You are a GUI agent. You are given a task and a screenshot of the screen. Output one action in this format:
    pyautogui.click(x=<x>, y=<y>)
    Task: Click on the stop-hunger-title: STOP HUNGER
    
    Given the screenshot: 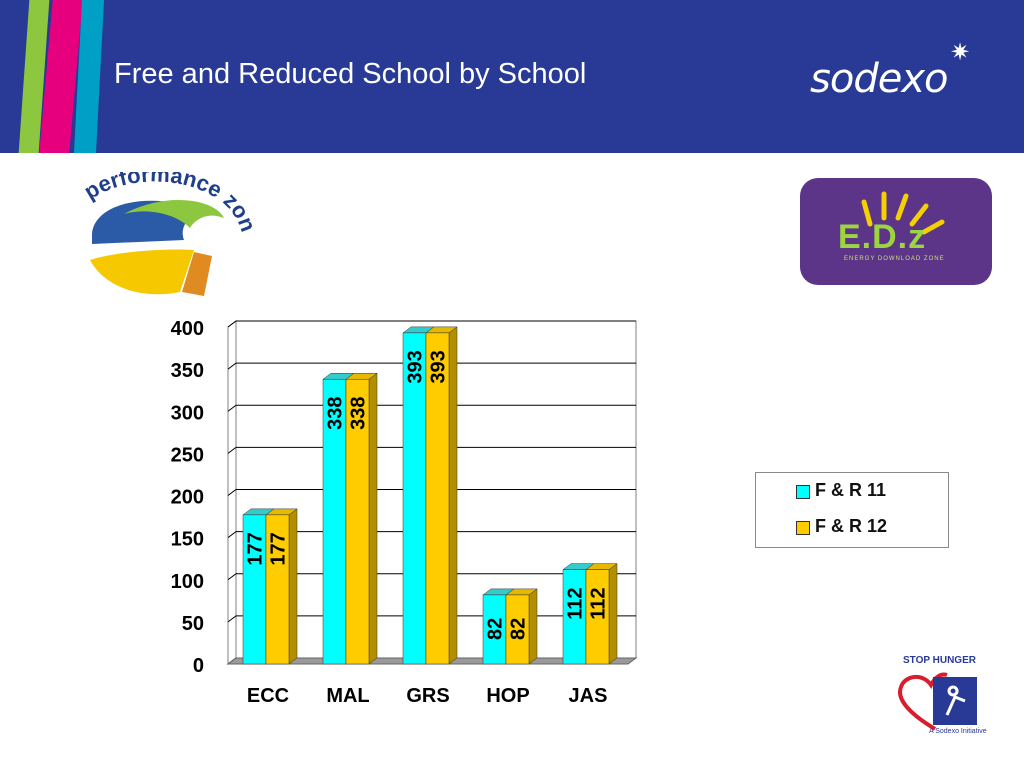 What is the action you would take?
    pyautogui.click(x=939, y=660)
    